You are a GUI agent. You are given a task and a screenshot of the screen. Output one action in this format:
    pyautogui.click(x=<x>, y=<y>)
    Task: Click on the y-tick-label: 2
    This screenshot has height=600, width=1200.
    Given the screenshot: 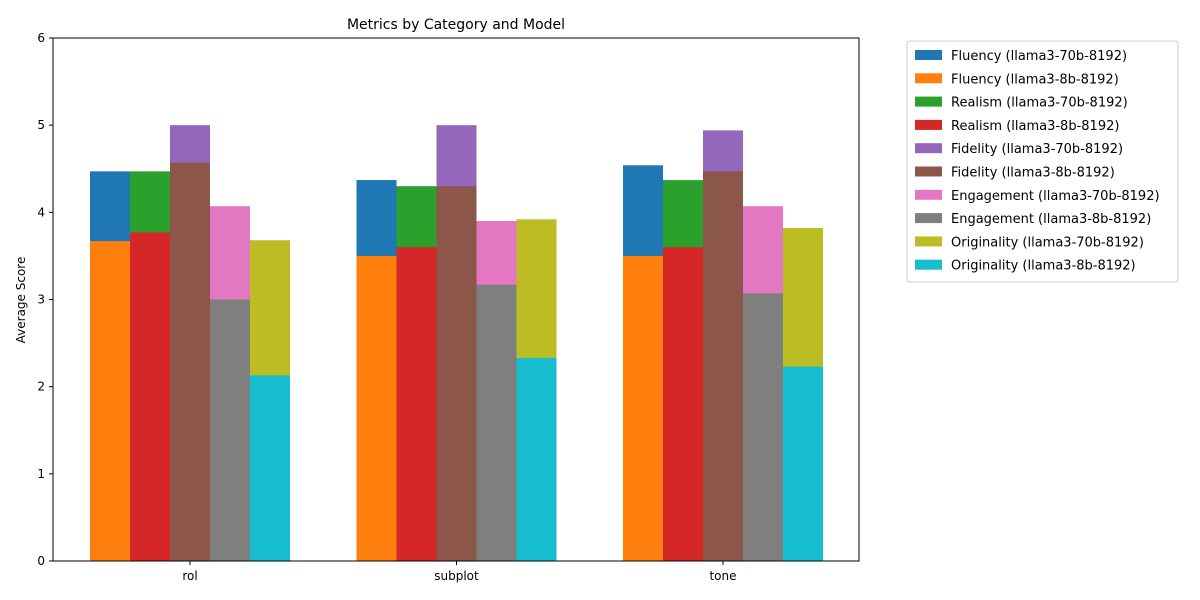 What is the action you would take?
    pyautogui.click(x=41, y=387)
    